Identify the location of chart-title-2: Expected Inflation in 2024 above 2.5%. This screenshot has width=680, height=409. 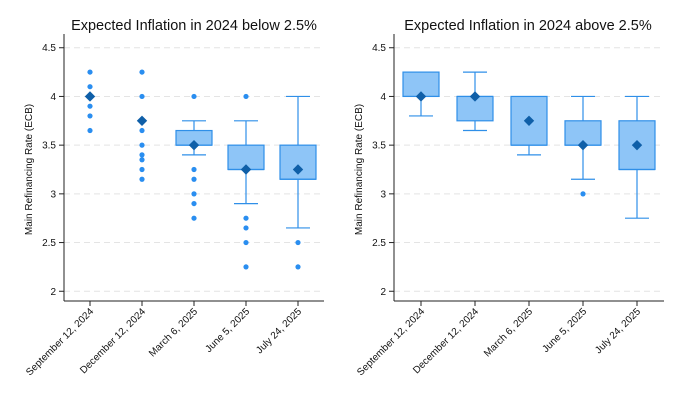
(528, 26).